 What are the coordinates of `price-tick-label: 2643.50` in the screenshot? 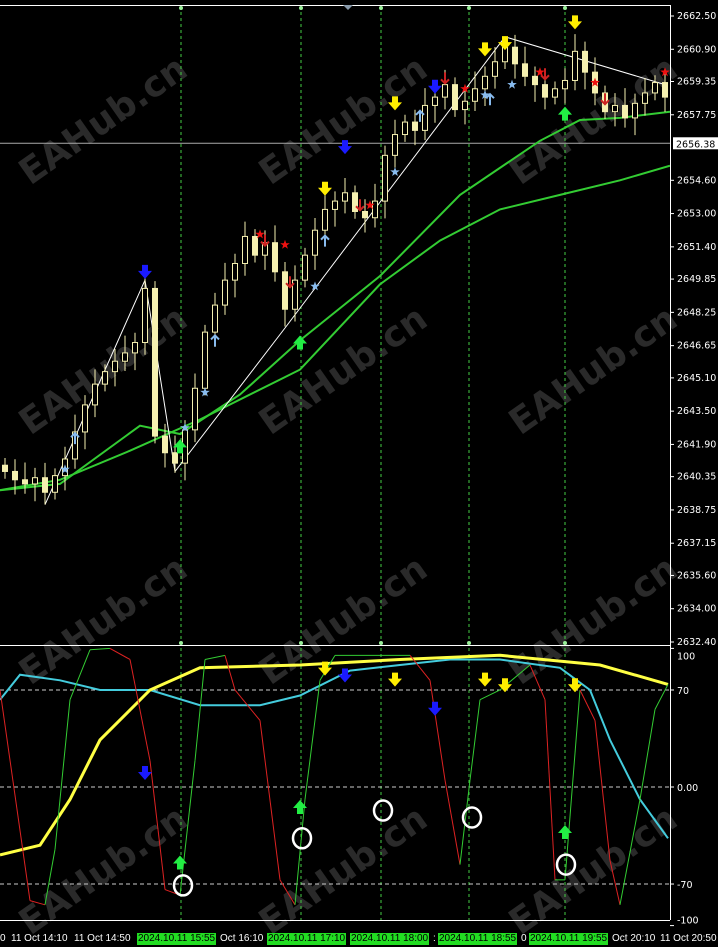 It's located at (696, 411).